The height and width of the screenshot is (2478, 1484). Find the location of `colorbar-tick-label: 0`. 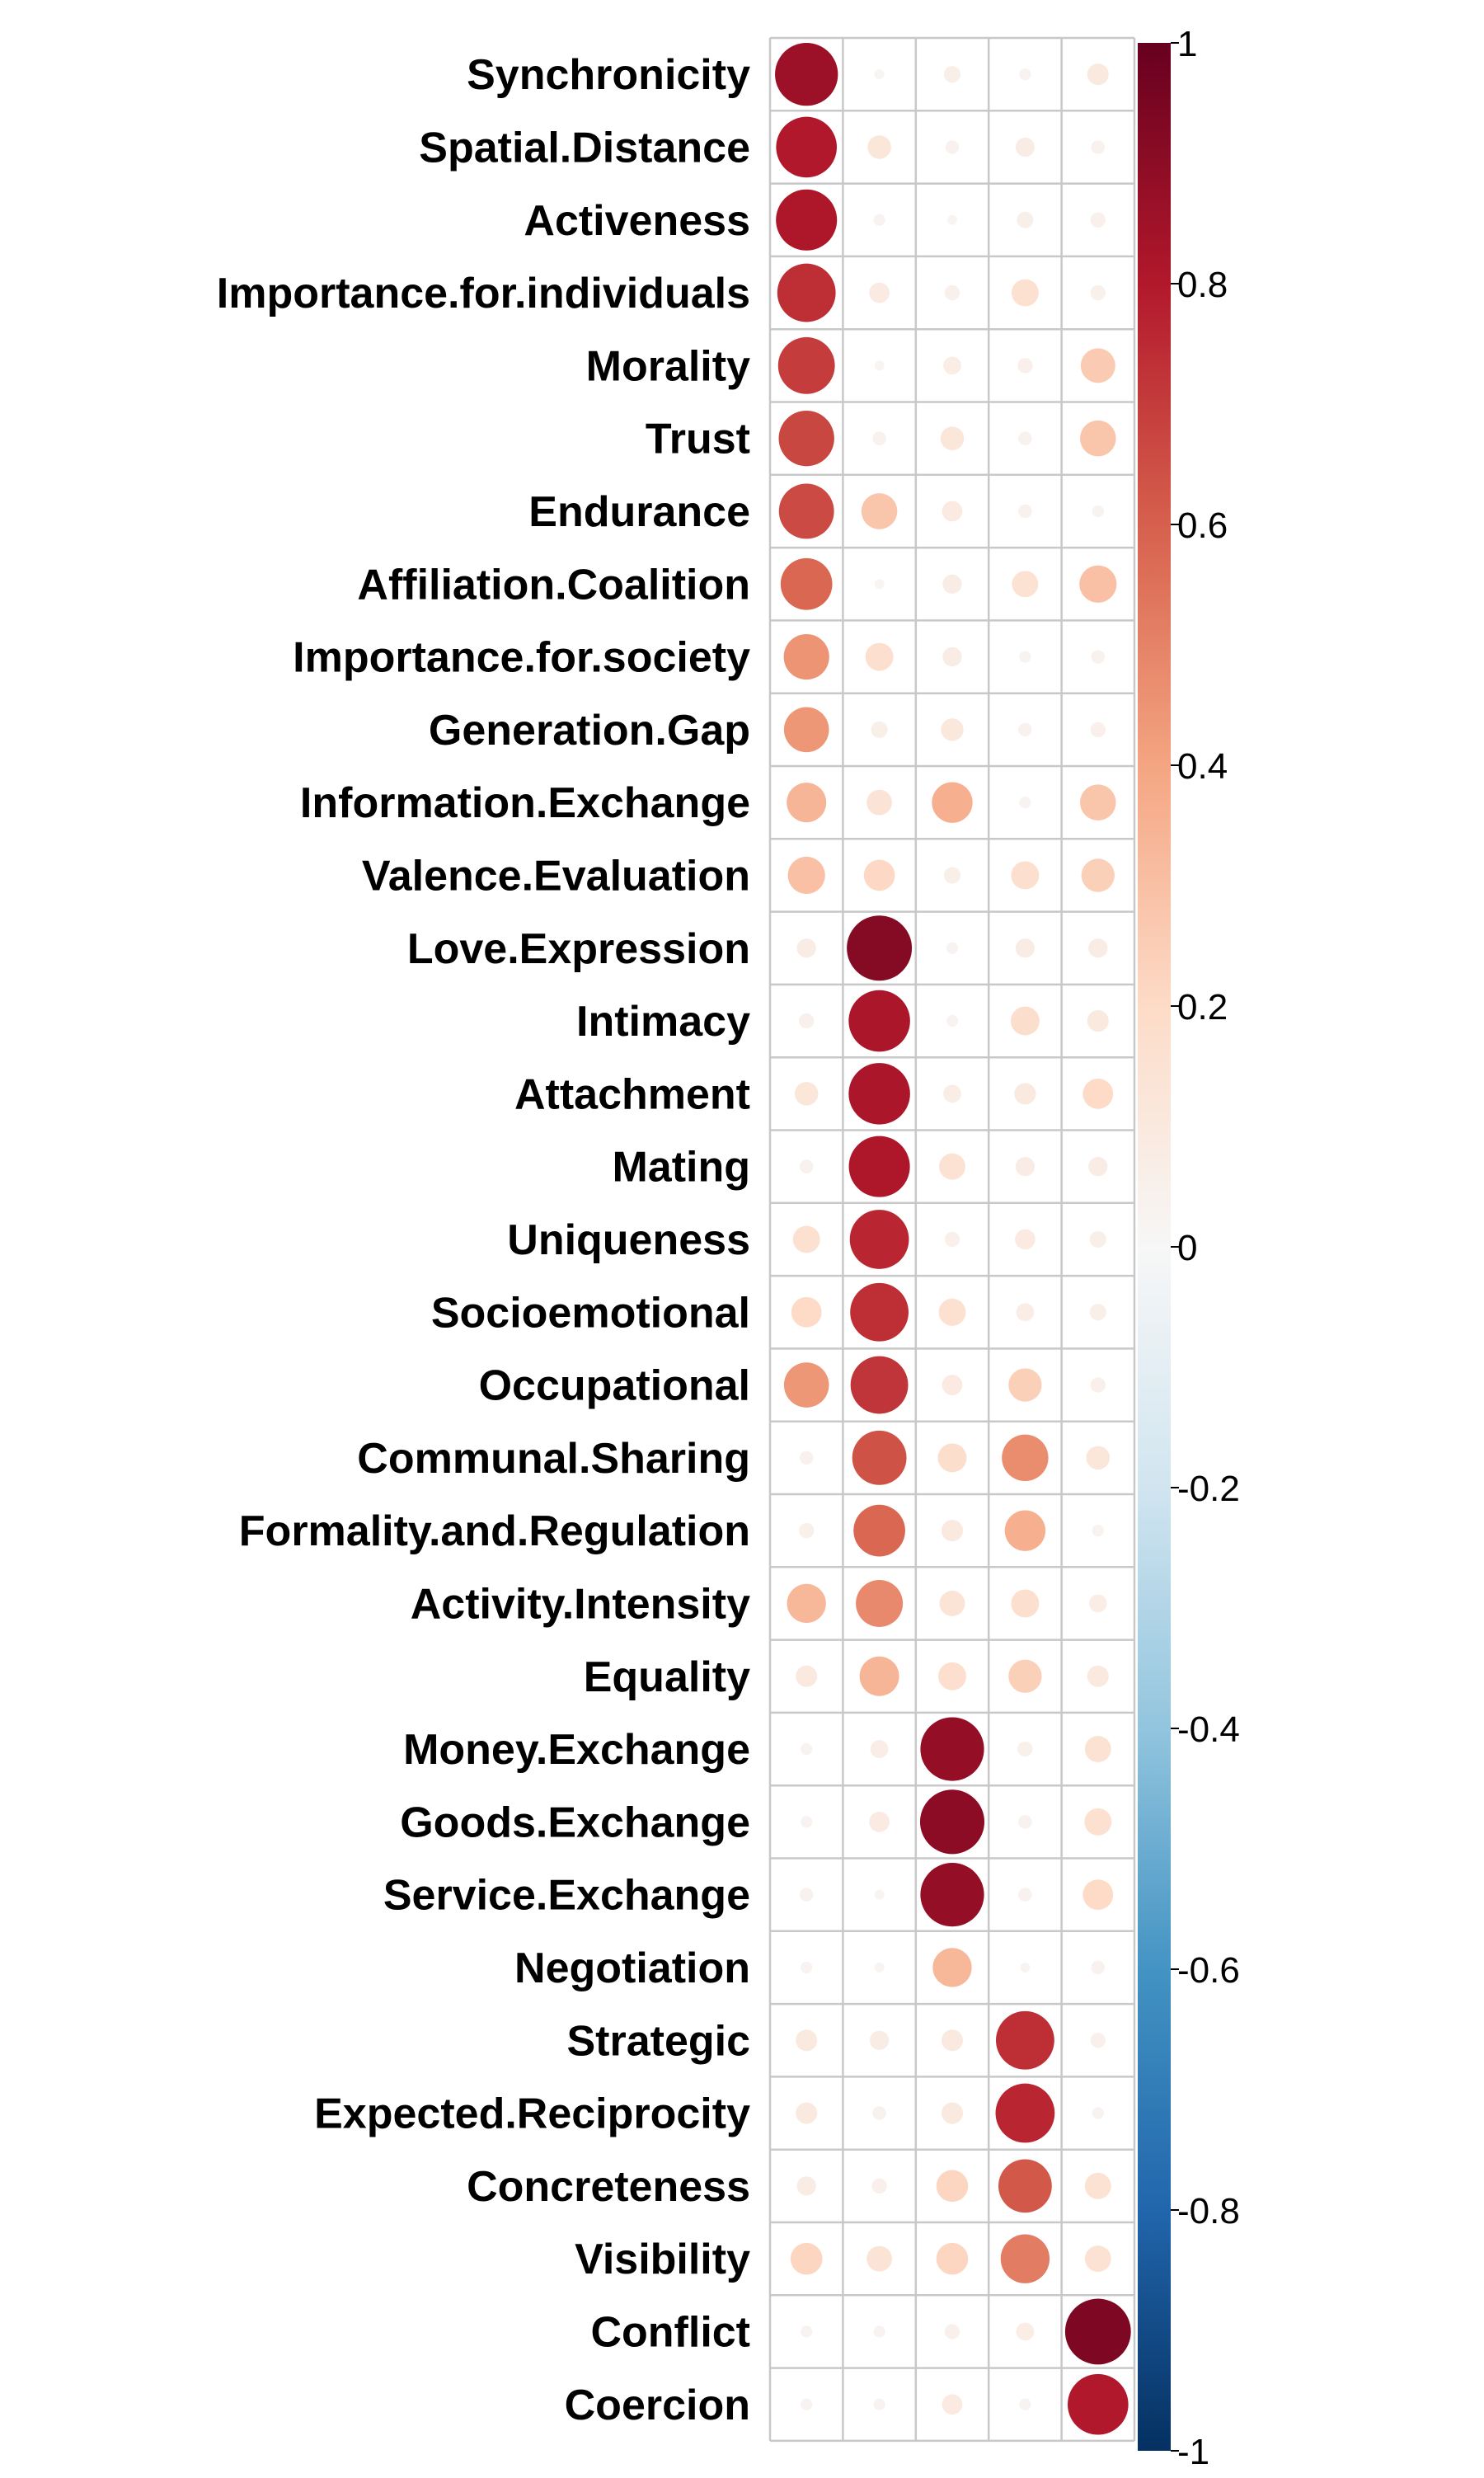

colorbar-tick-label: 0 is located at coordinates (1187, 1248).